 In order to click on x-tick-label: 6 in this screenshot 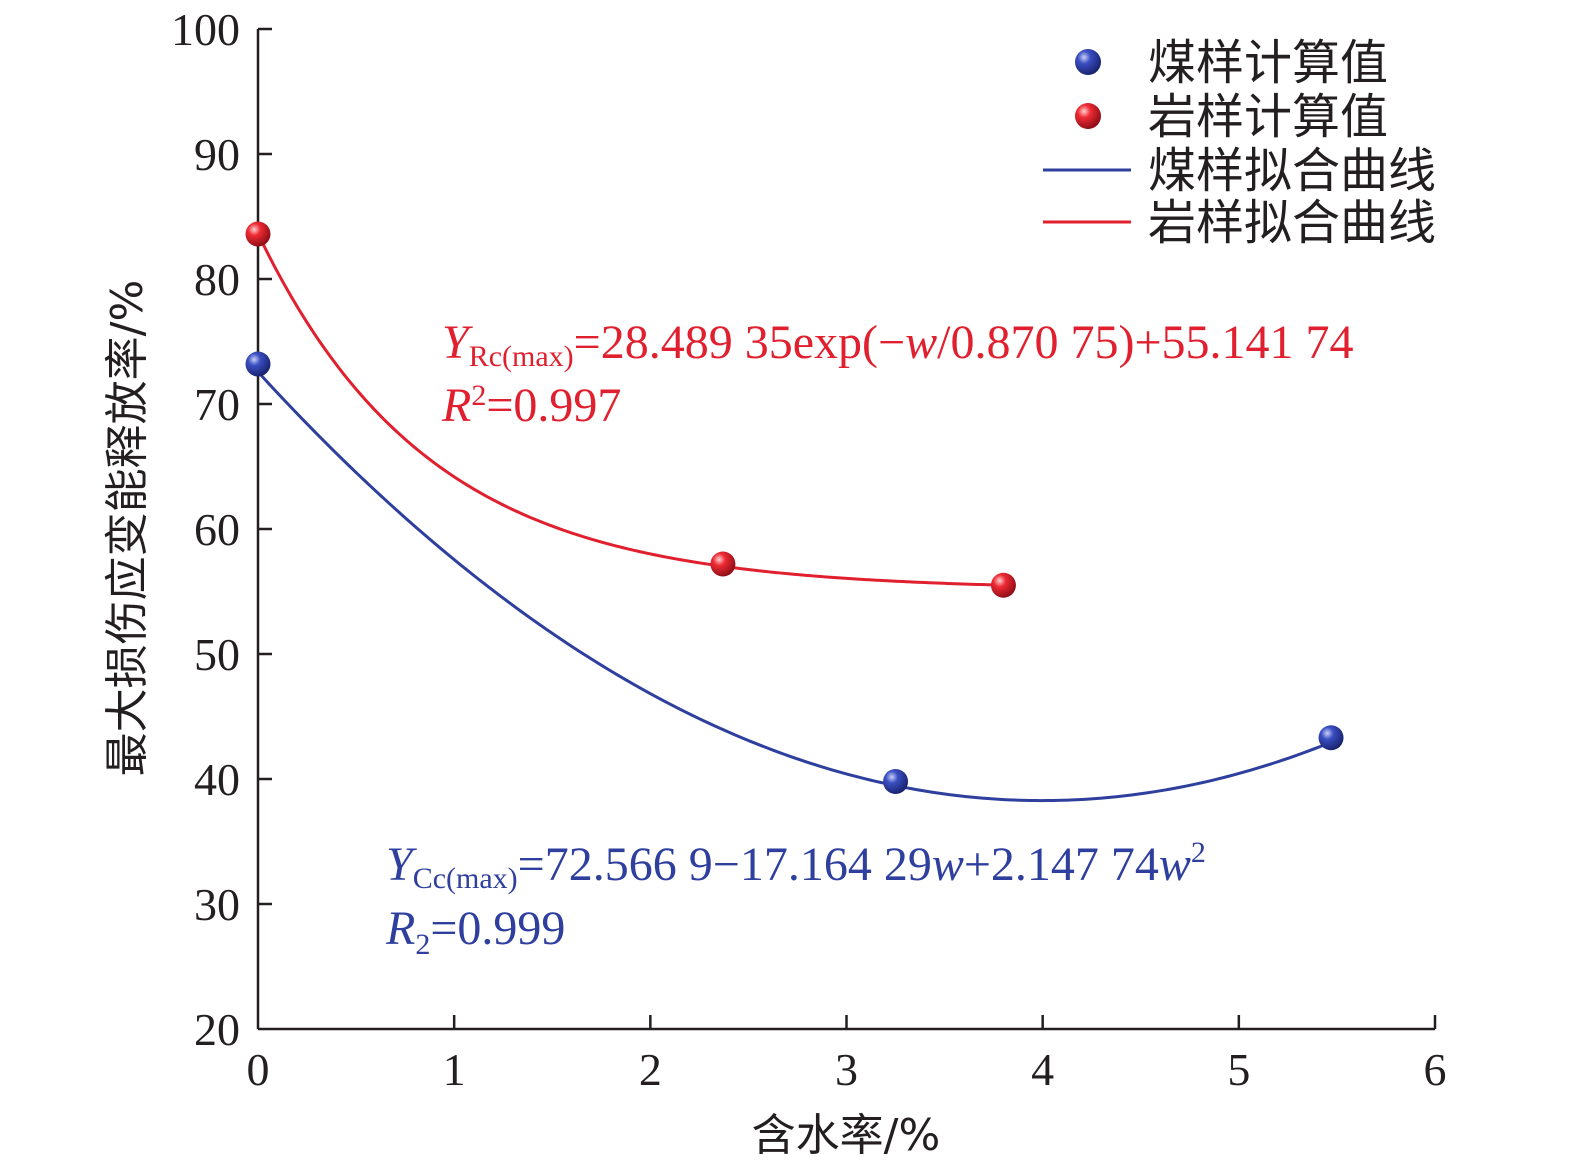, I will do `click(1435, 1069)`.